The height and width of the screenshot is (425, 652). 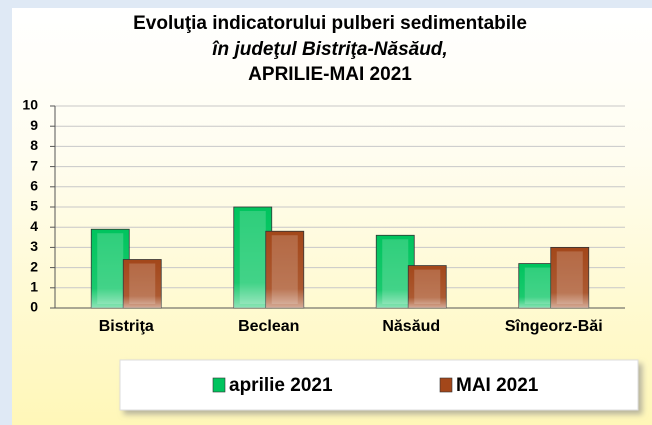 I want to click on y-tick-label: 8, so click(x=34, y=145).